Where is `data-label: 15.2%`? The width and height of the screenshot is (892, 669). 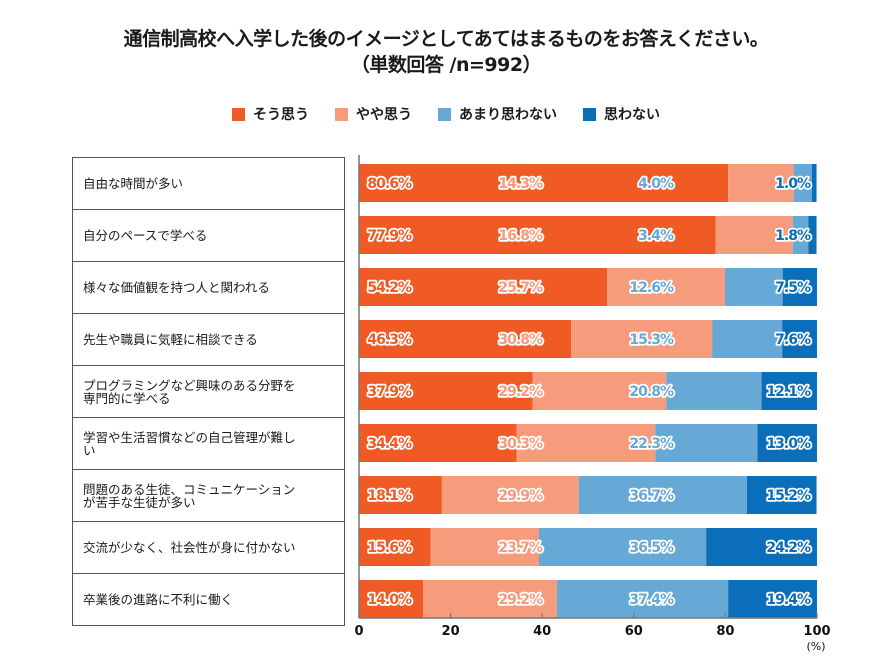
data-label: 15.2% is located at coordinates (788, 496).